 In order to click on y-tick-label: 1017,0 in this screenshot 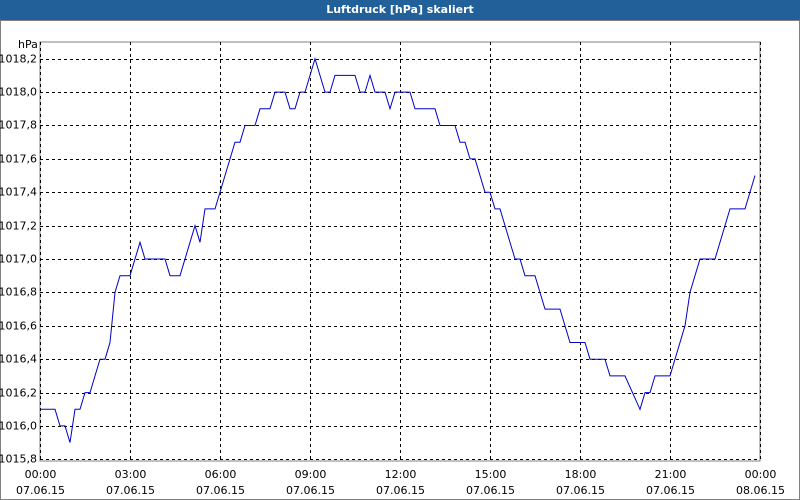, I will do `click(18, 259)`.